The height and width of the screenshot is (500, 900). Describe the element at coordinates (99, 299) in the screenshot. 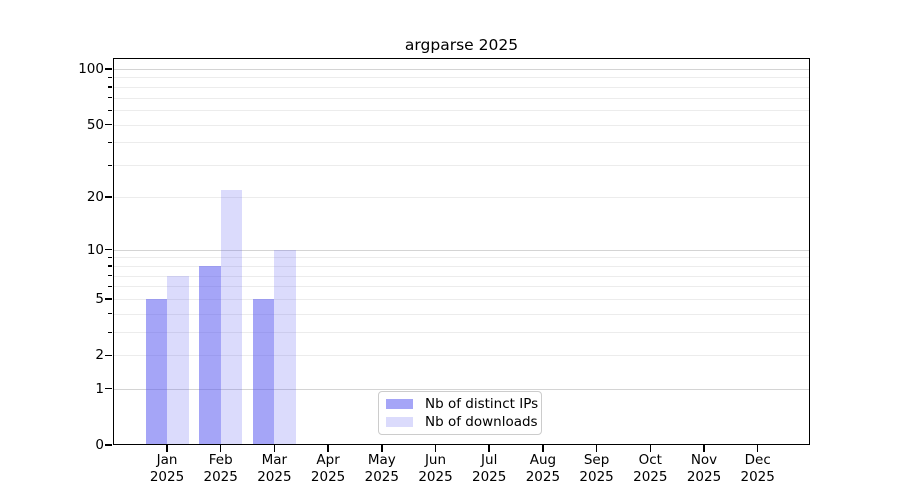

I see `y-tick-label: 5` at that location.